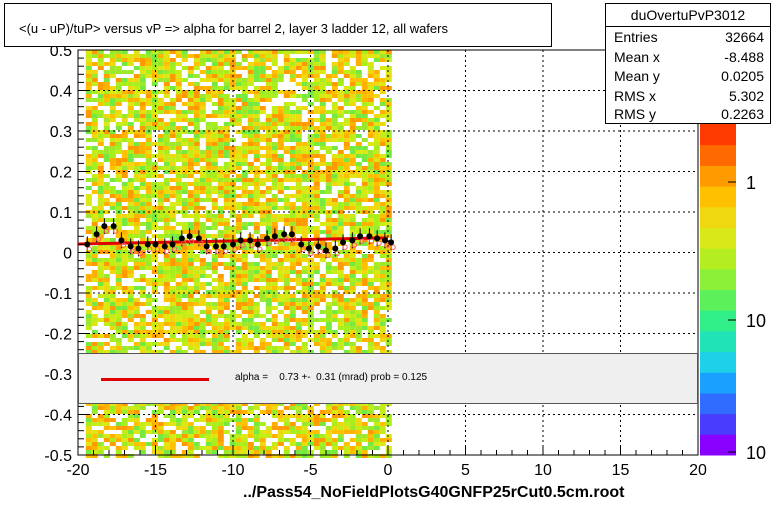 The image size is (776, 506). What do you see at coordinates (688, 15) in the screenshot?
I see `stats-name: duOvertuPvP3012` at bounding box center [688, 15].